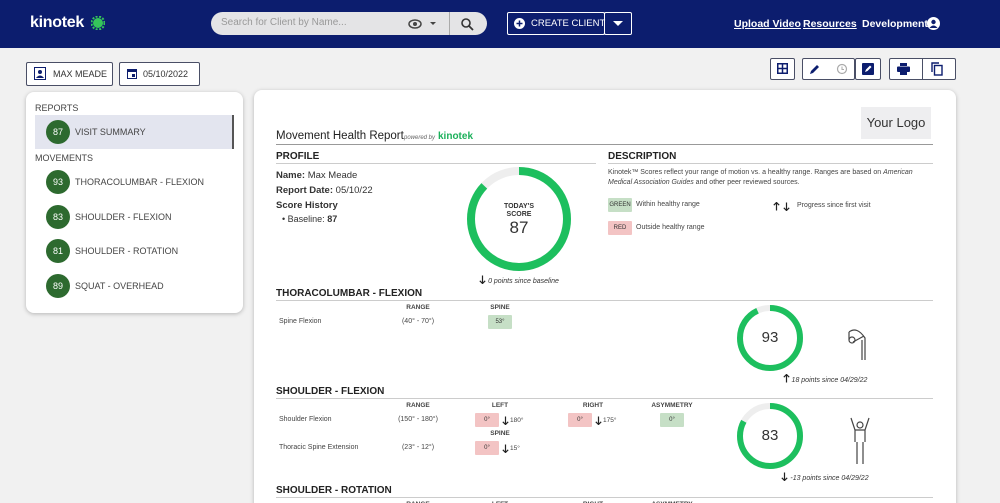 This screenshot has height=503, width=1000. Describe the element at coordinates (58, 251) in the screenshot. I see `score-badge: 81` at that location.